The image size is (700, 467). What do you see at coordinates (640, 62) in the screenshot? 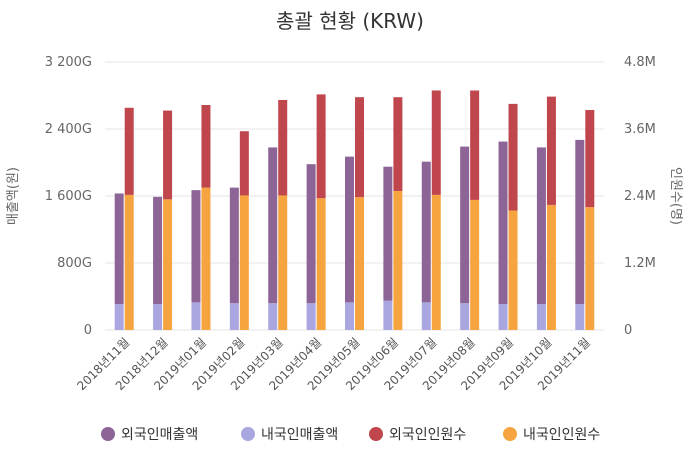
I see `right-tick-label: 4.8M` at bounding box center [640, 62].